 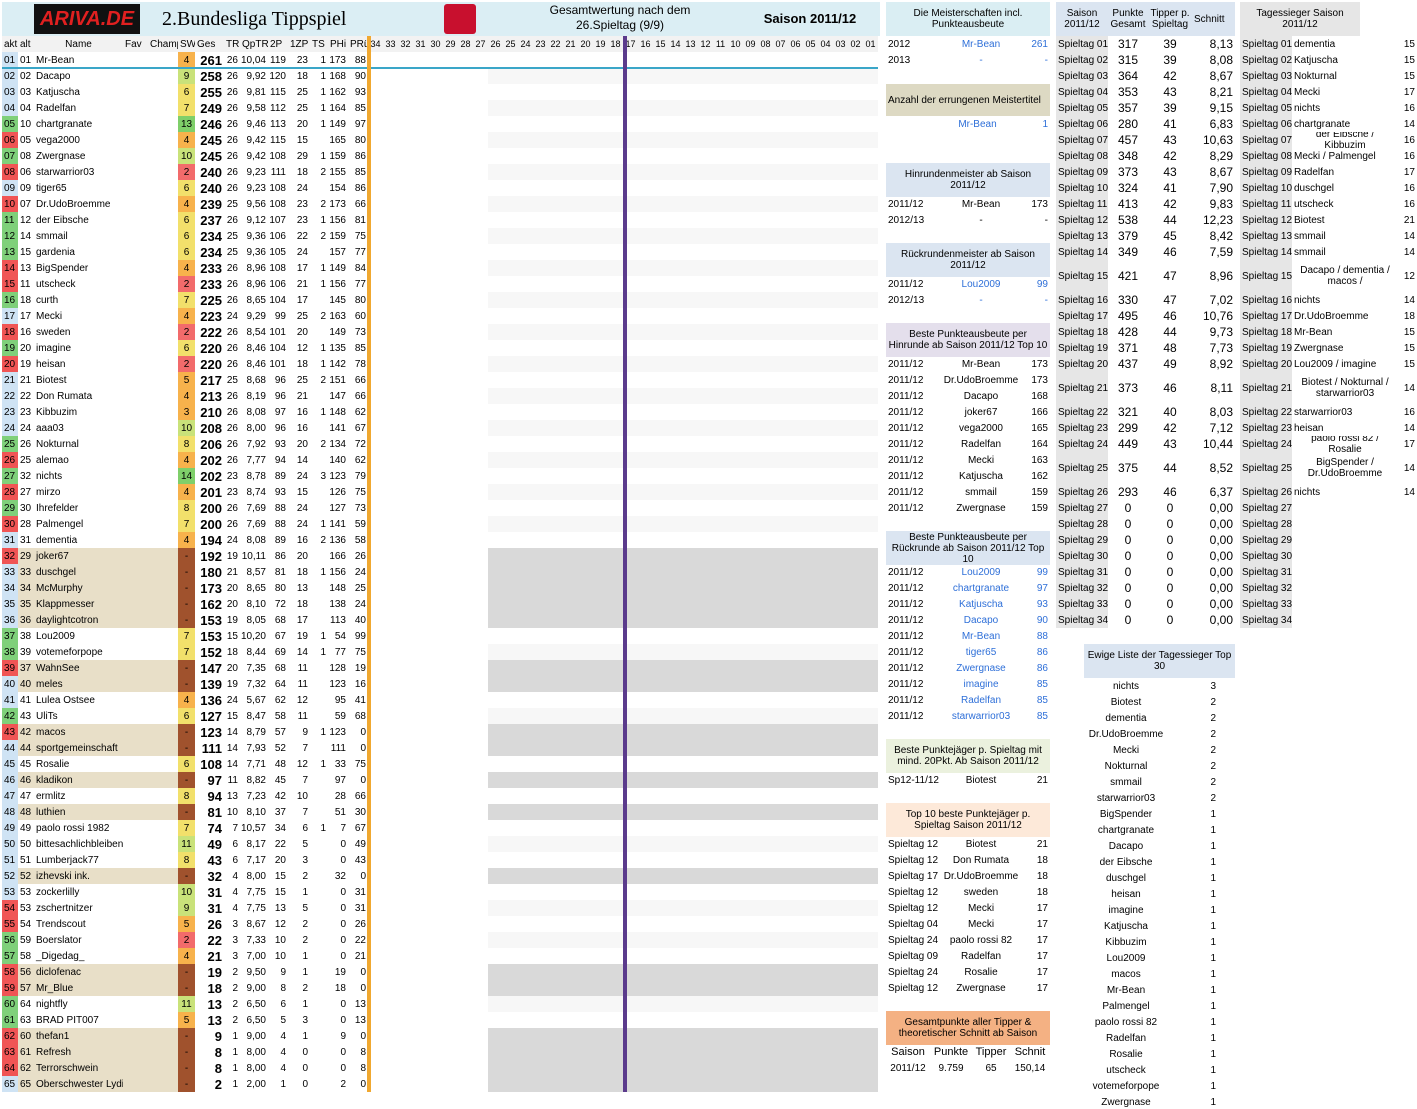 I want to click on season-cell: 43, so click(x=1170, y=91).